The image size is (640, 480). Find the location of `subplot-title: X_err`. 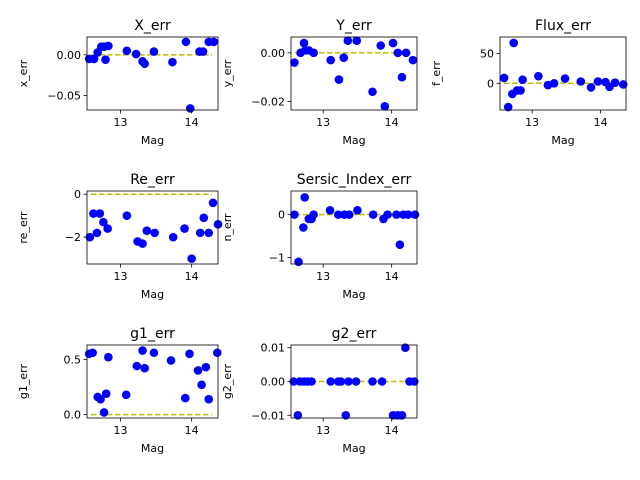

subplot-title: X_err is located at coordinates (152, 26).